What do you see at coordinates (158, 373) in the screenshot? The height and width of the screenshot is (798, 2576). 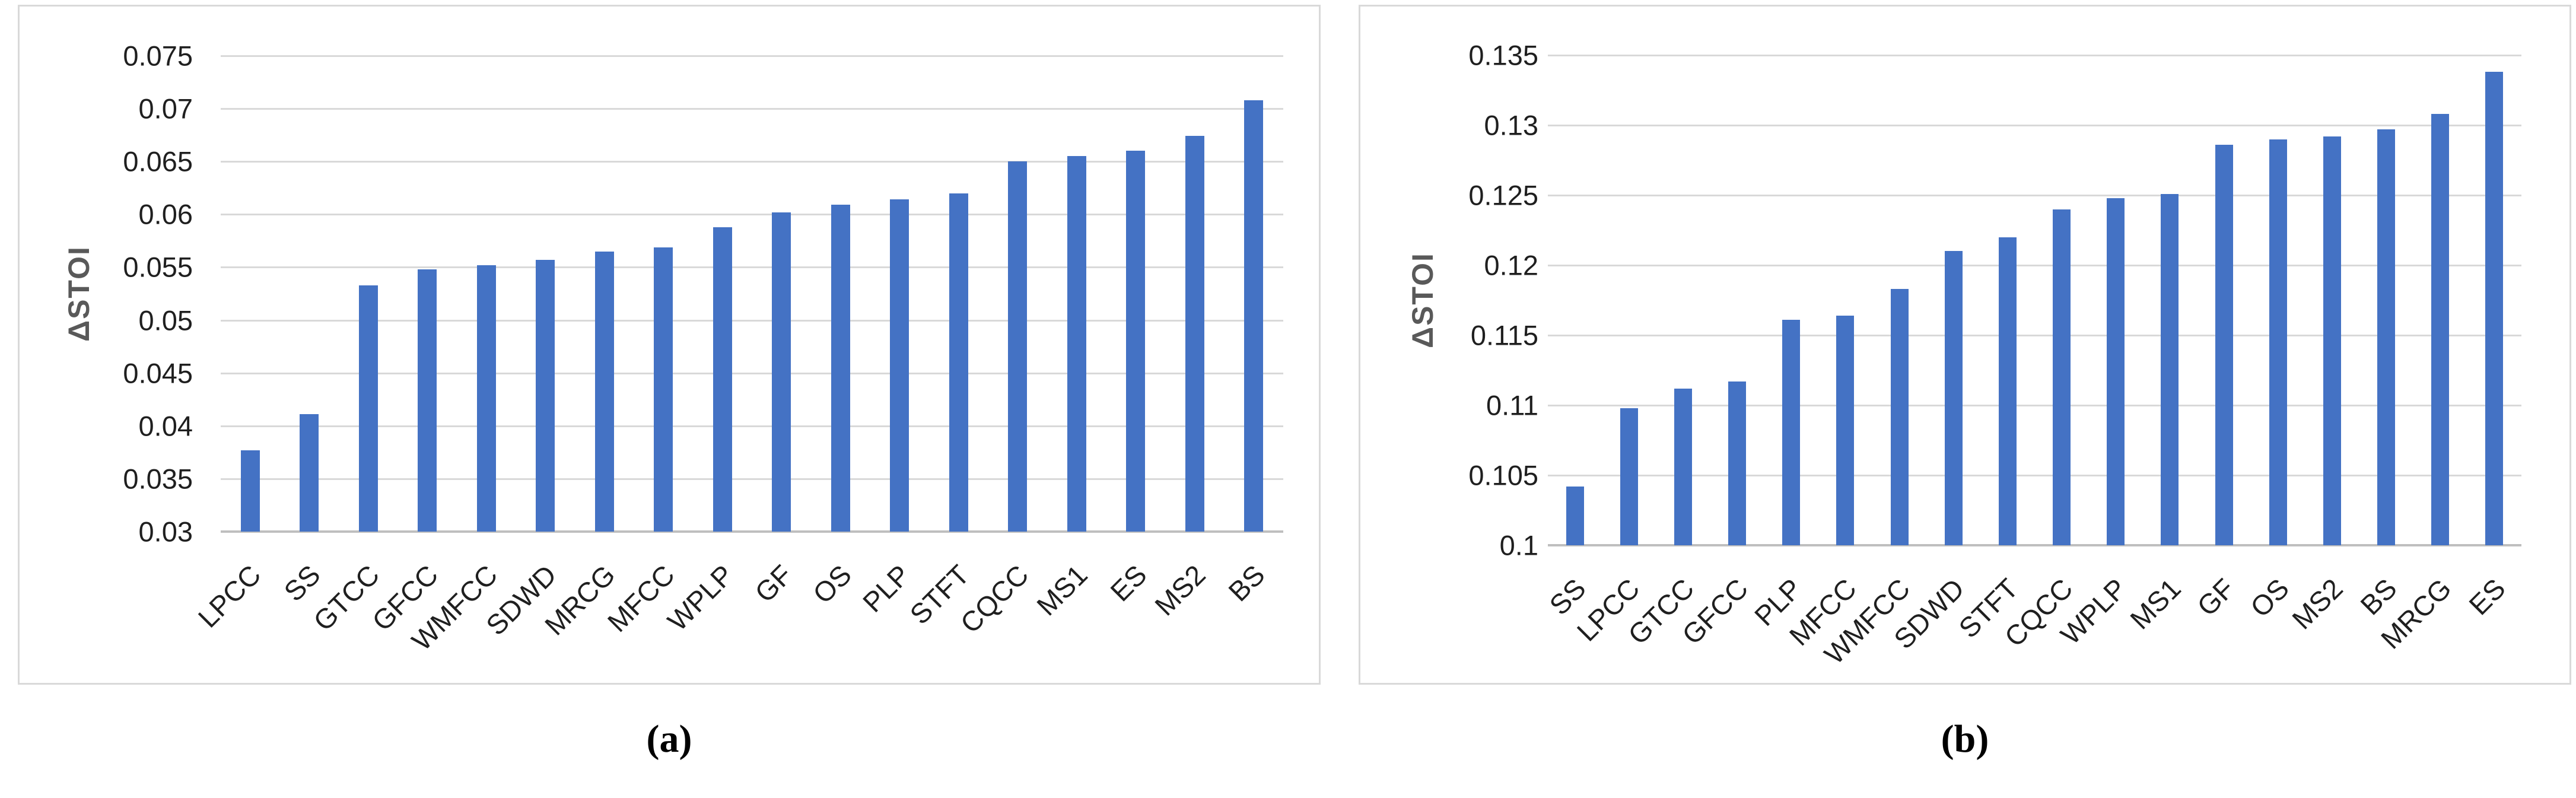 I see `y-tick-label: 0.045` at bounding box center [158, 373].